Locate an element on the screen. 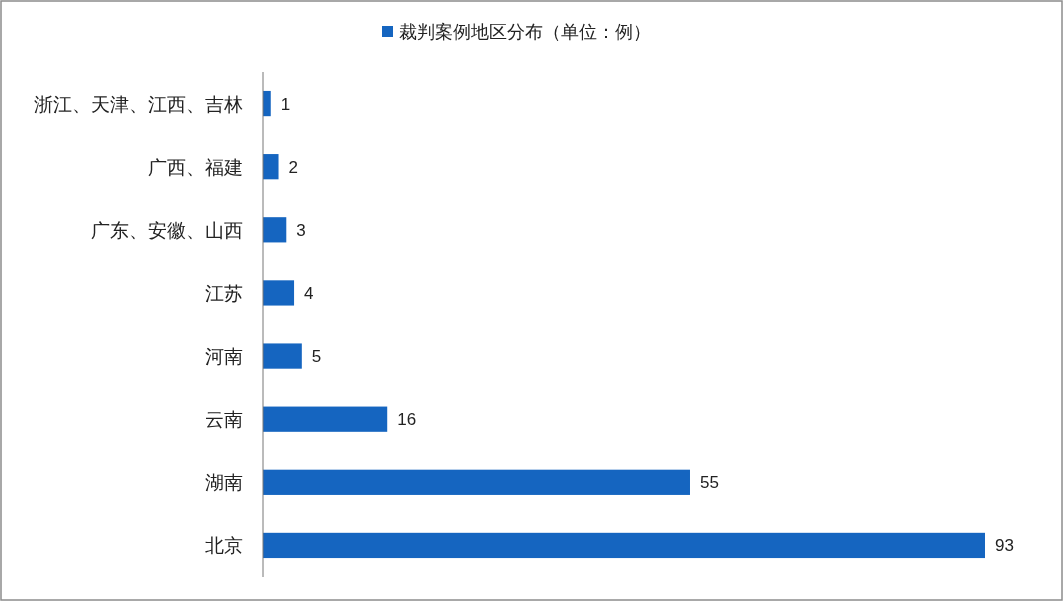 This screenshot has height=601, width=1063. y-tick-label: 北京 is located at coordinates (224, 546).